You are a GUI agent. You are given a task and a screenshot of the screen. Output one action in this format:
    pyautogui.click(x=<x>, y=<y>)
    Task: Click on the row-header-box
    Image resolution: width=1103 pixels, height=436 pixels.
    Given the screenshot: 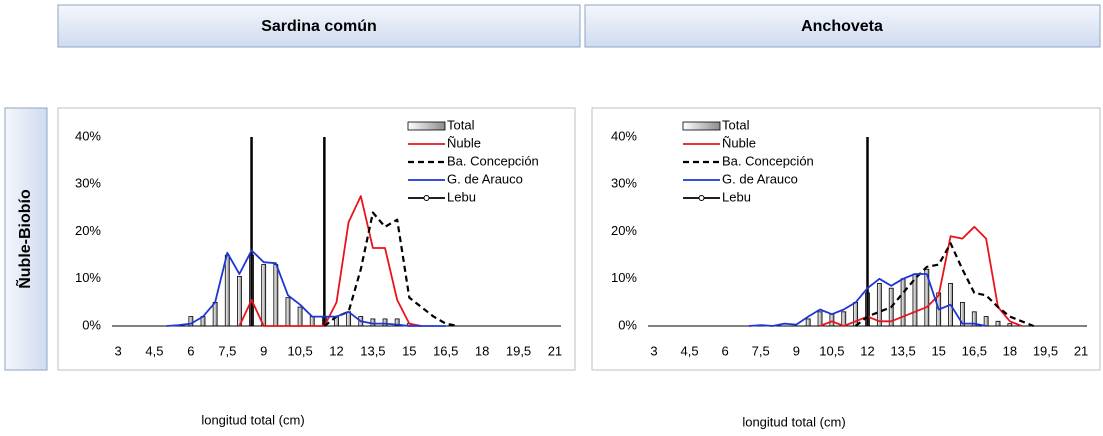 What is the action you would take?
    pyautogui.click(x=26, y=239)
    